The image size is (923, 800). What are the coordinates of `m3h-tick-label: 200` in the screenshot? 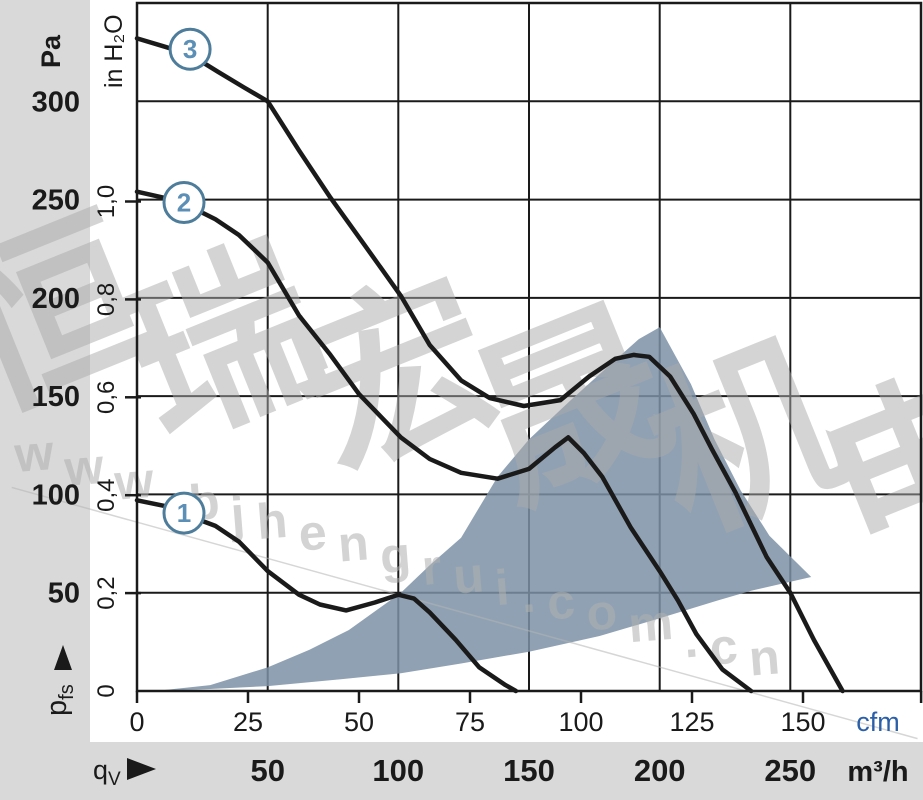 It's located at (660, 770).